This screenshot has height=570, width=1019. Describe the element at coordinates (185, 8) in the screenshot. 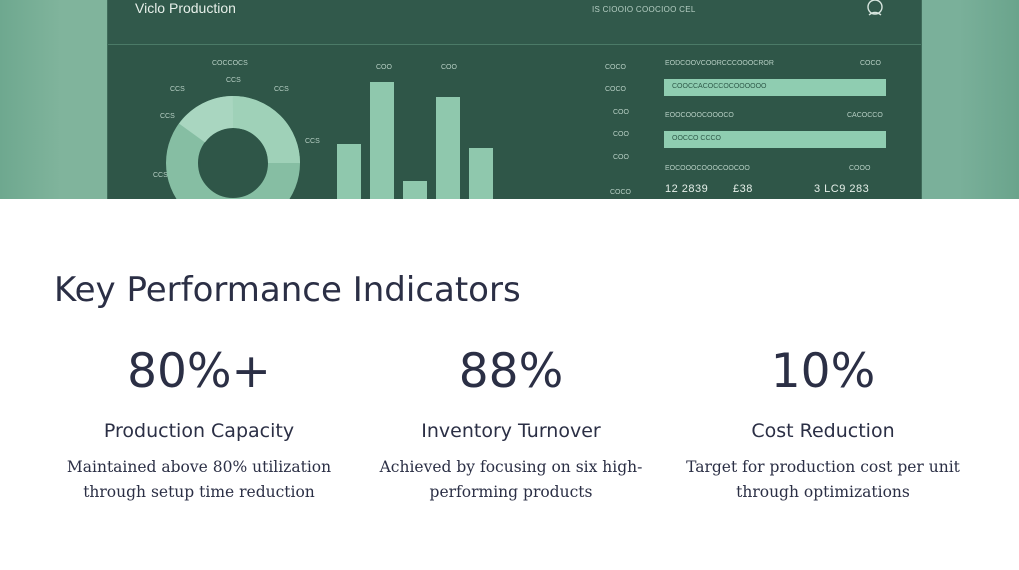

I see `dashboard-title: Viclo Production` at that location.